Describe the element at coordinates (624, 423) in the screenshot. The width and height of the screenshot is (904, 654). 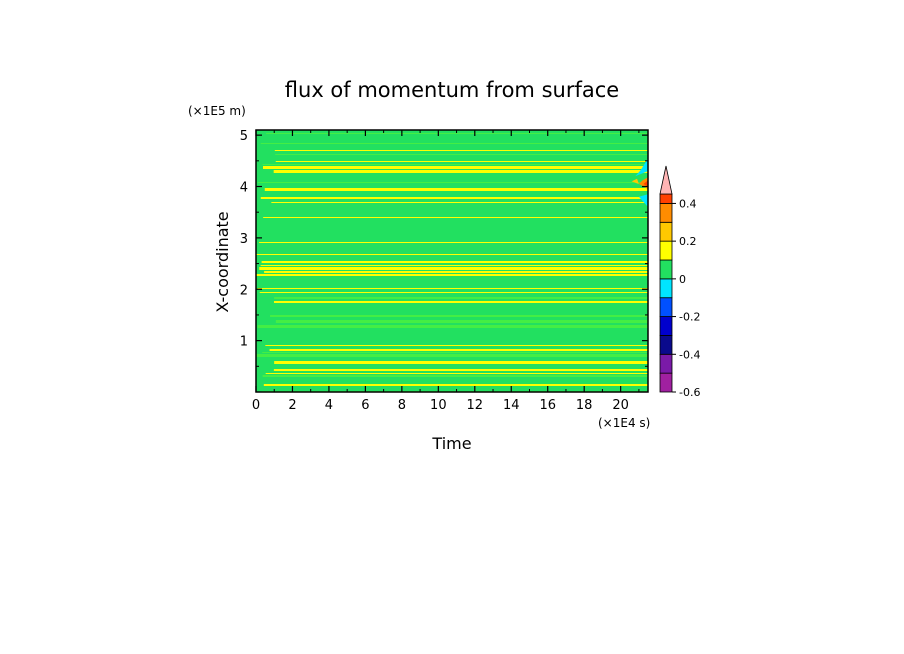
I see `x-axis-unit: (×1E4 s)` at that location.